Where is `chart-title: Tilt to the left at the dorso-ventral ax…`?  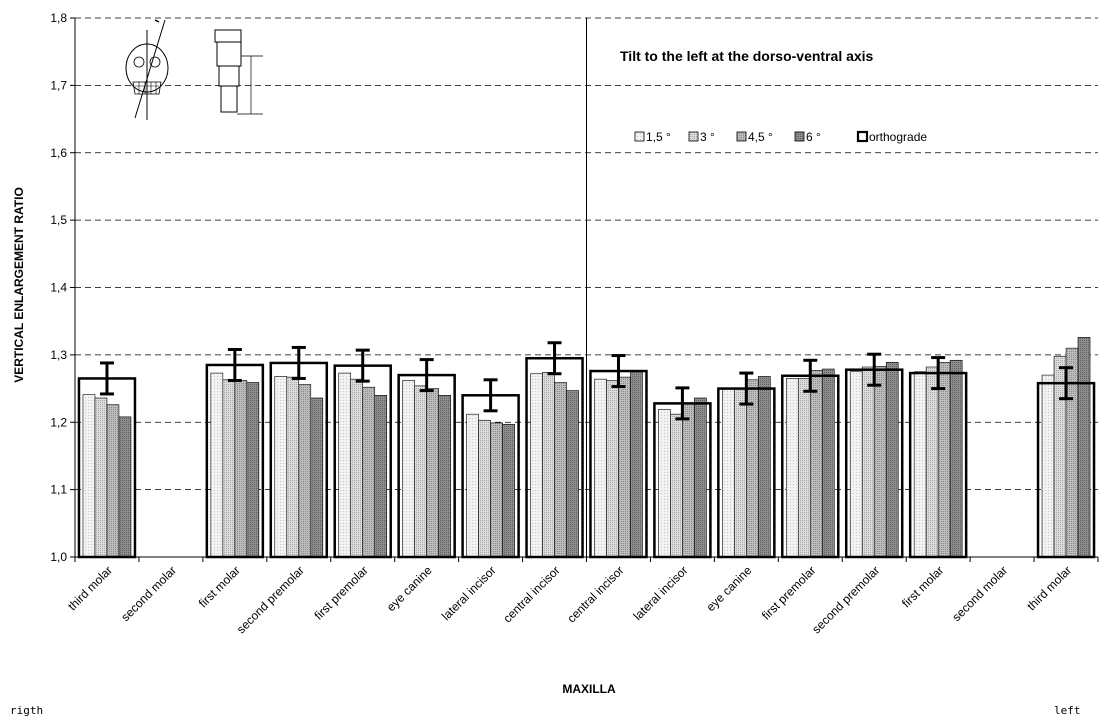
chart-title: Tilt to the left at the dorso-ventral ax… is located at coordinates (747, 56).